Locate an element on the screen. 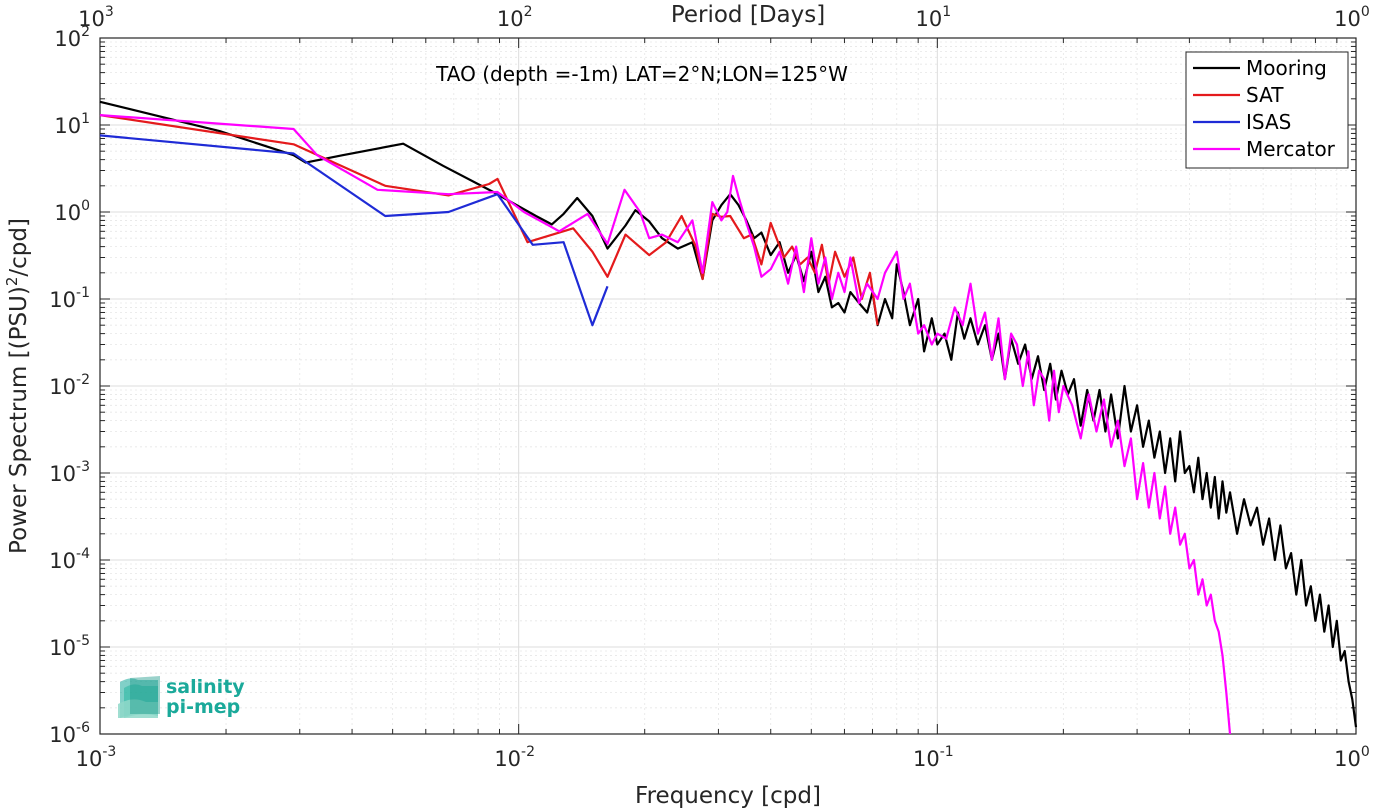  y-axis-label-tail: /cpd] is located at coordinates (19, 247).